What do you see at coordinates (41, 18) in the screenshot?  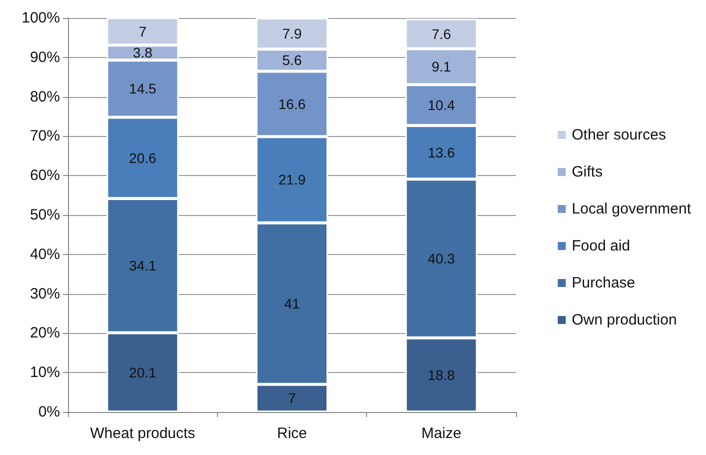 I see `y-tick-label: 100%` at bounding box center [41, 18].